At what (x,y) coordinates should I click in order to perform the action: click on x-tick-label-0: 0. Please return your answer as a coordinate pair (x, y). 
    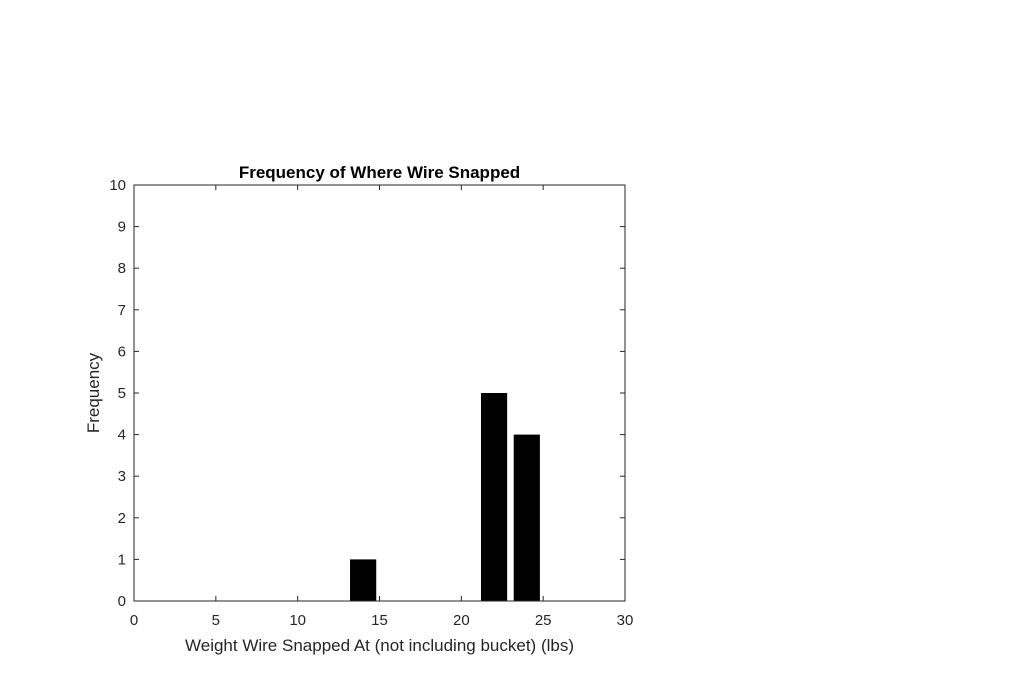
    Looking at the image, I should click on (134, 620).